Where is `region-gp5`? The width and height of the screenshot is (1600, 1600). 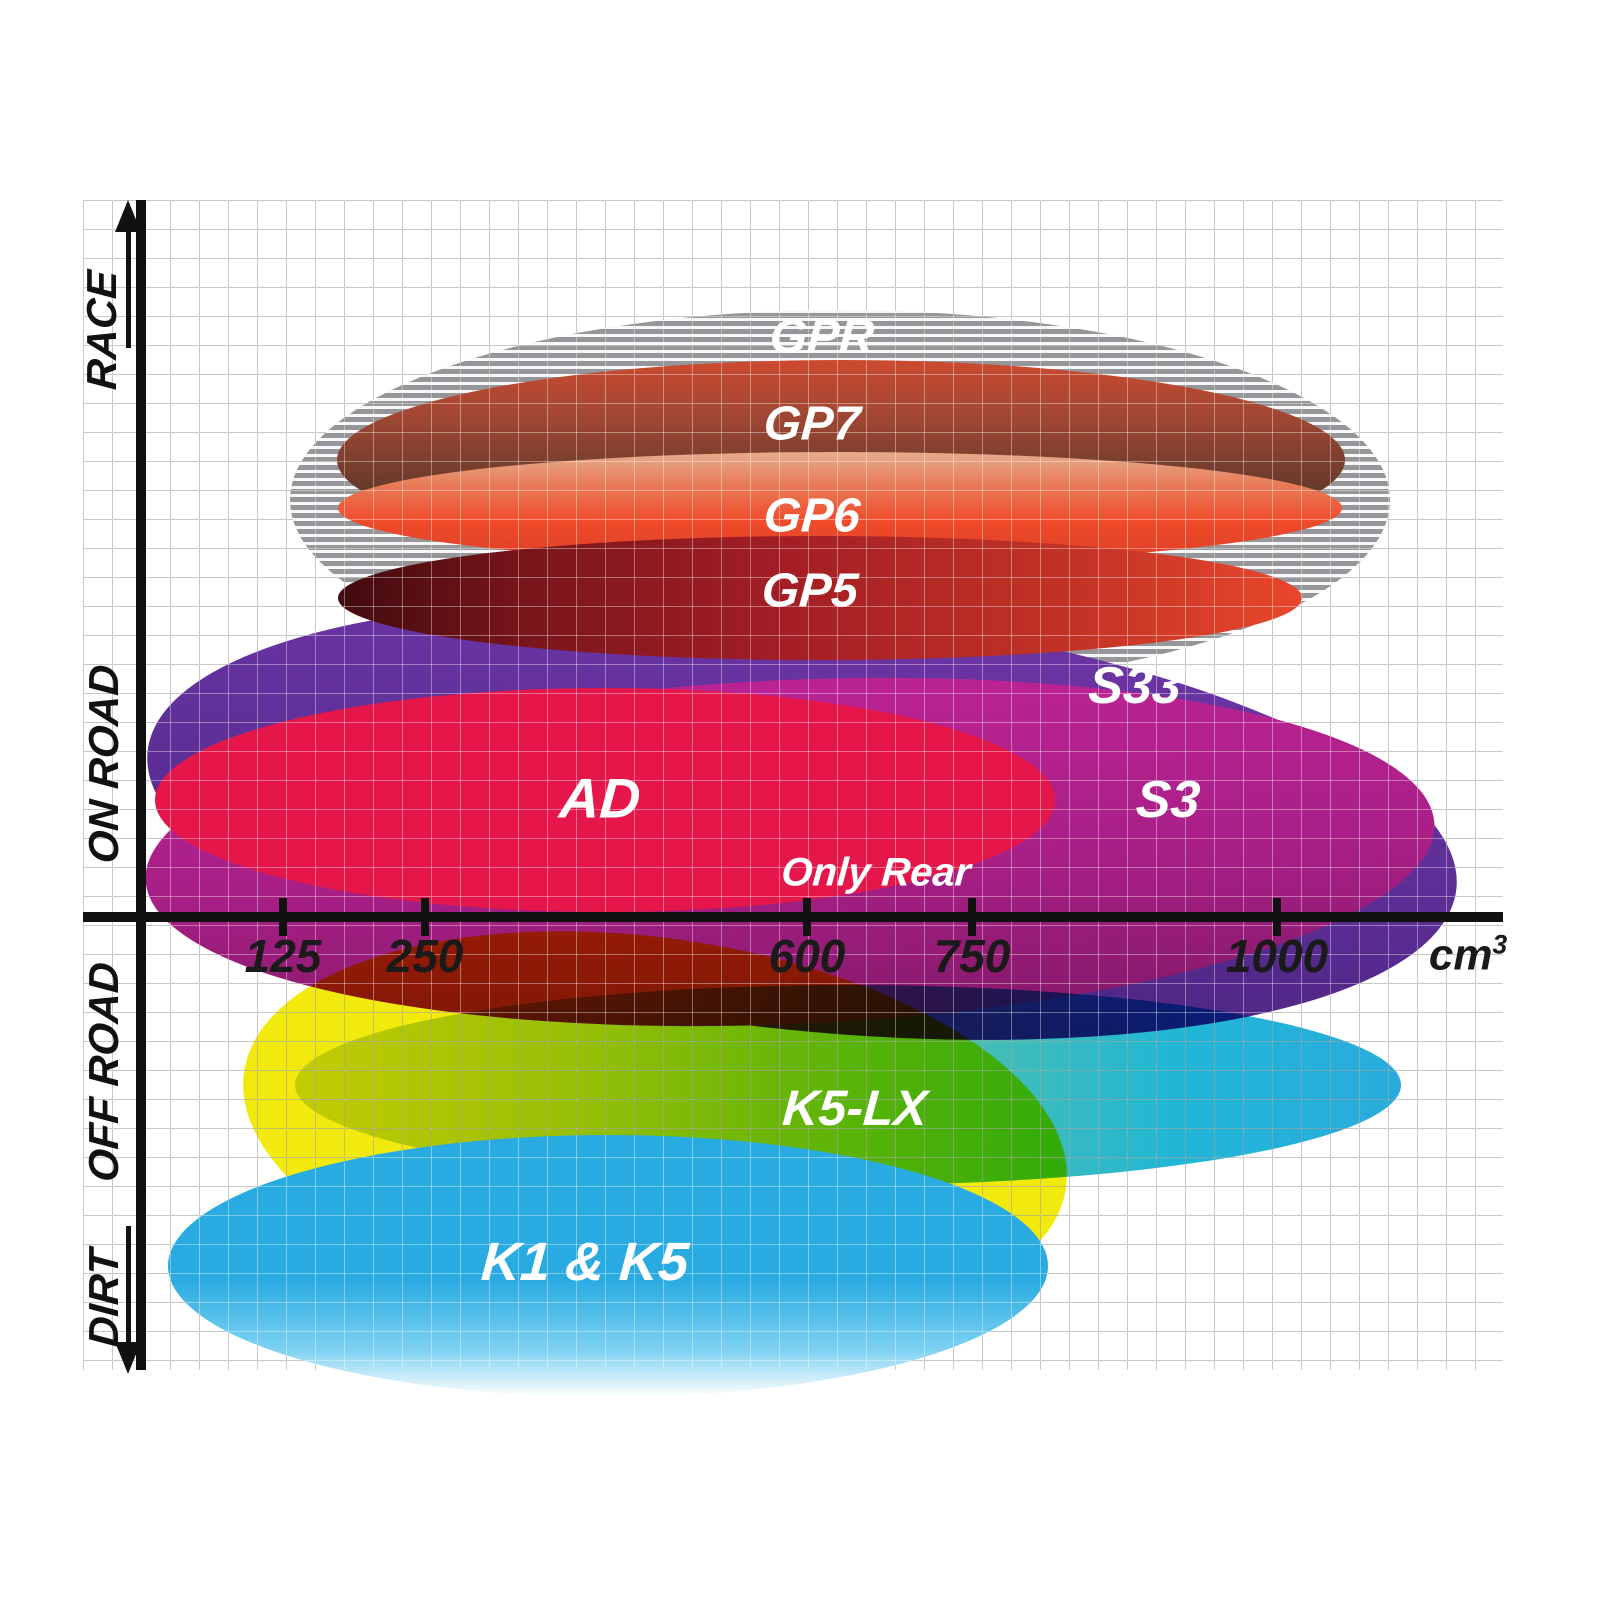
region-gp5 is located at coordinates (820, 598).